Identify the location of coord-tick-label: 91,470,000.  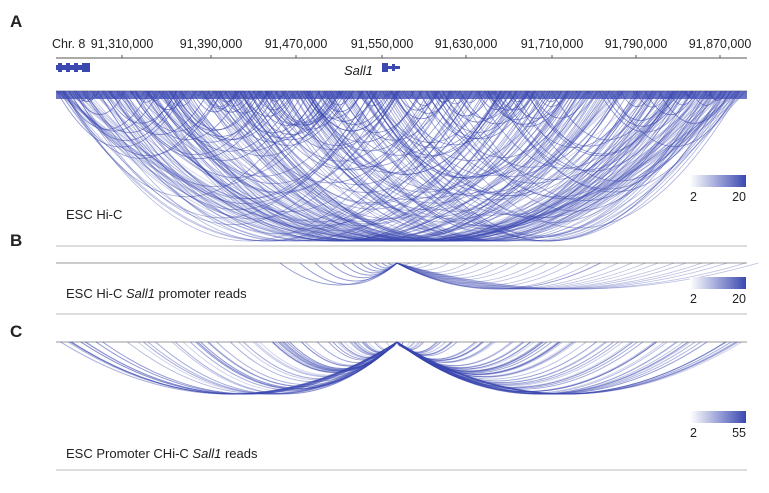
(296, 44).